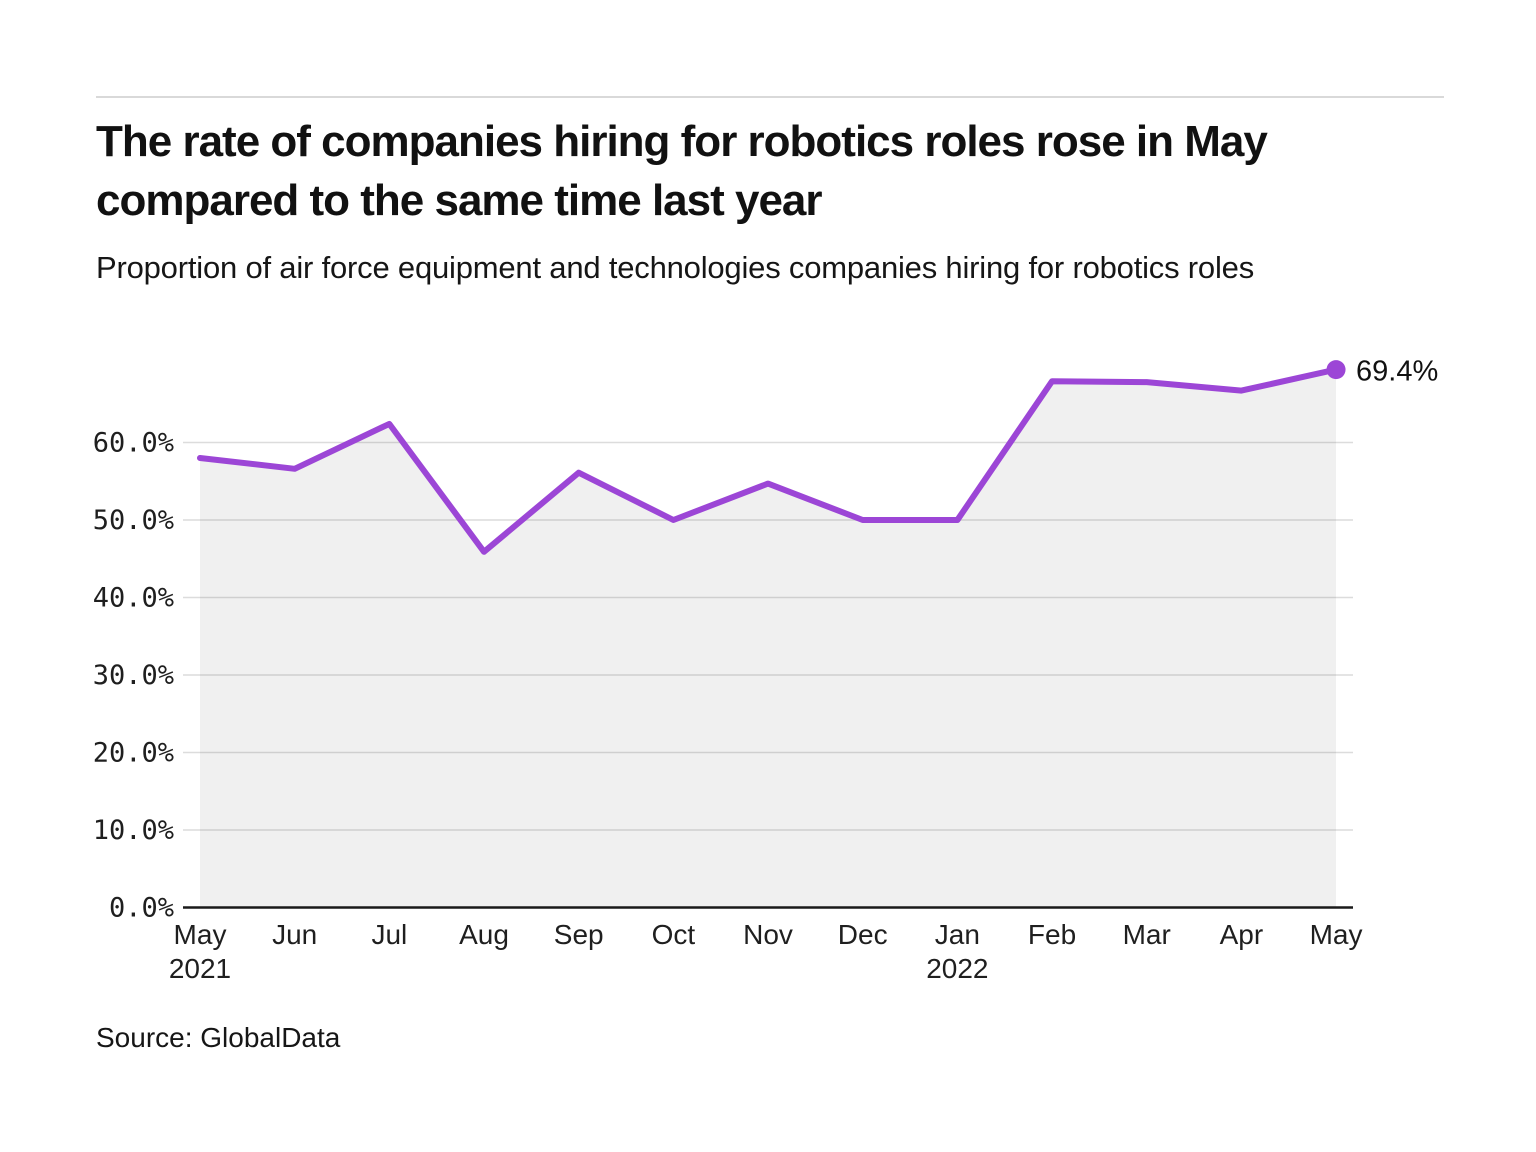  What do you see at coordinates (484, 934) in the screenshot?
I see `x-tick-label-aug-3: Aug` at bounding box center [484, 934].